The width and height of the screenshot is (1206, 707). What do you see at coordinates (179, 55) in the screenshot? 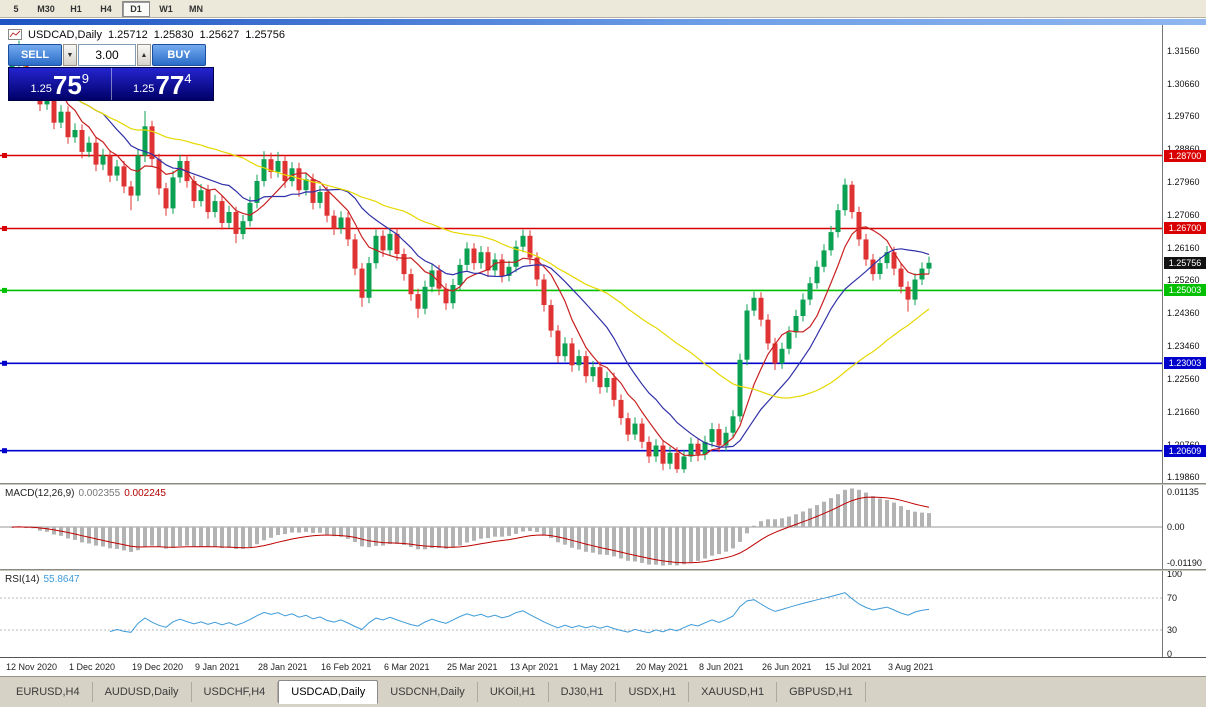
I see `buy-button: BUY` at bounding box center [179, 55].